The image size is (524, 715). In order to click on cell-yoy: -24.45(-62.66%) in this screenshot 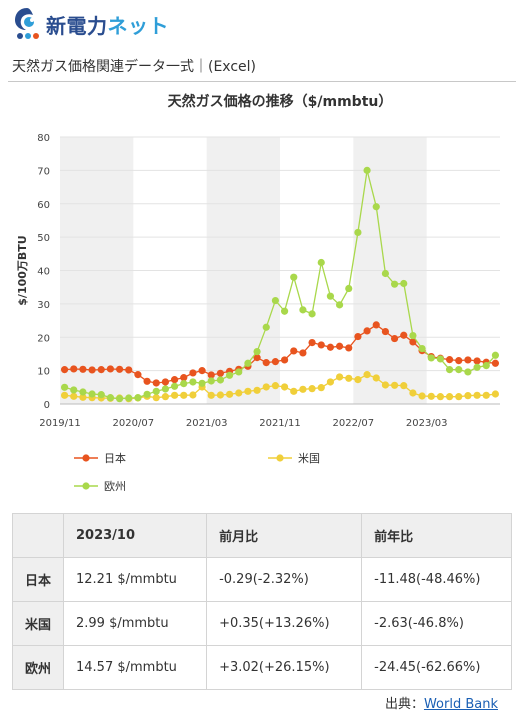, I will do `click(436, 667)`.